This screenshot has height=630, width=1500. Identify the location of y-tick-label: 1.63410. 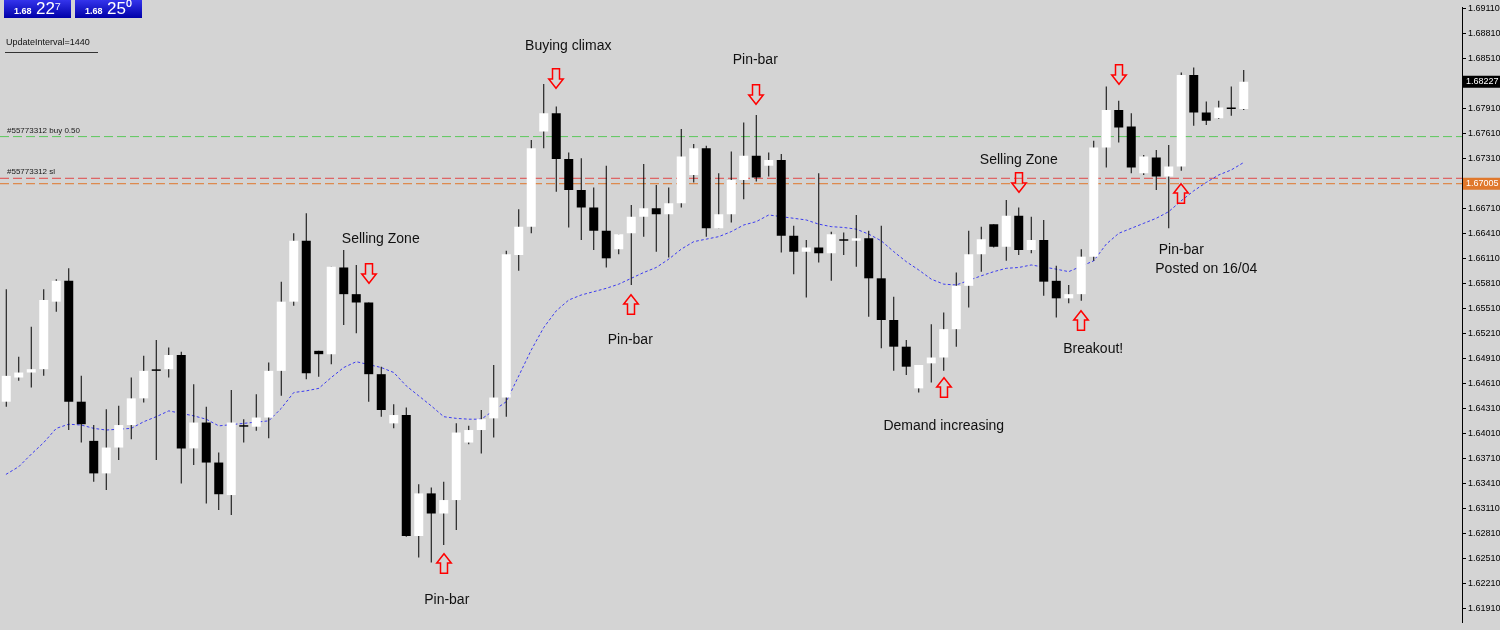
(1484, 482).